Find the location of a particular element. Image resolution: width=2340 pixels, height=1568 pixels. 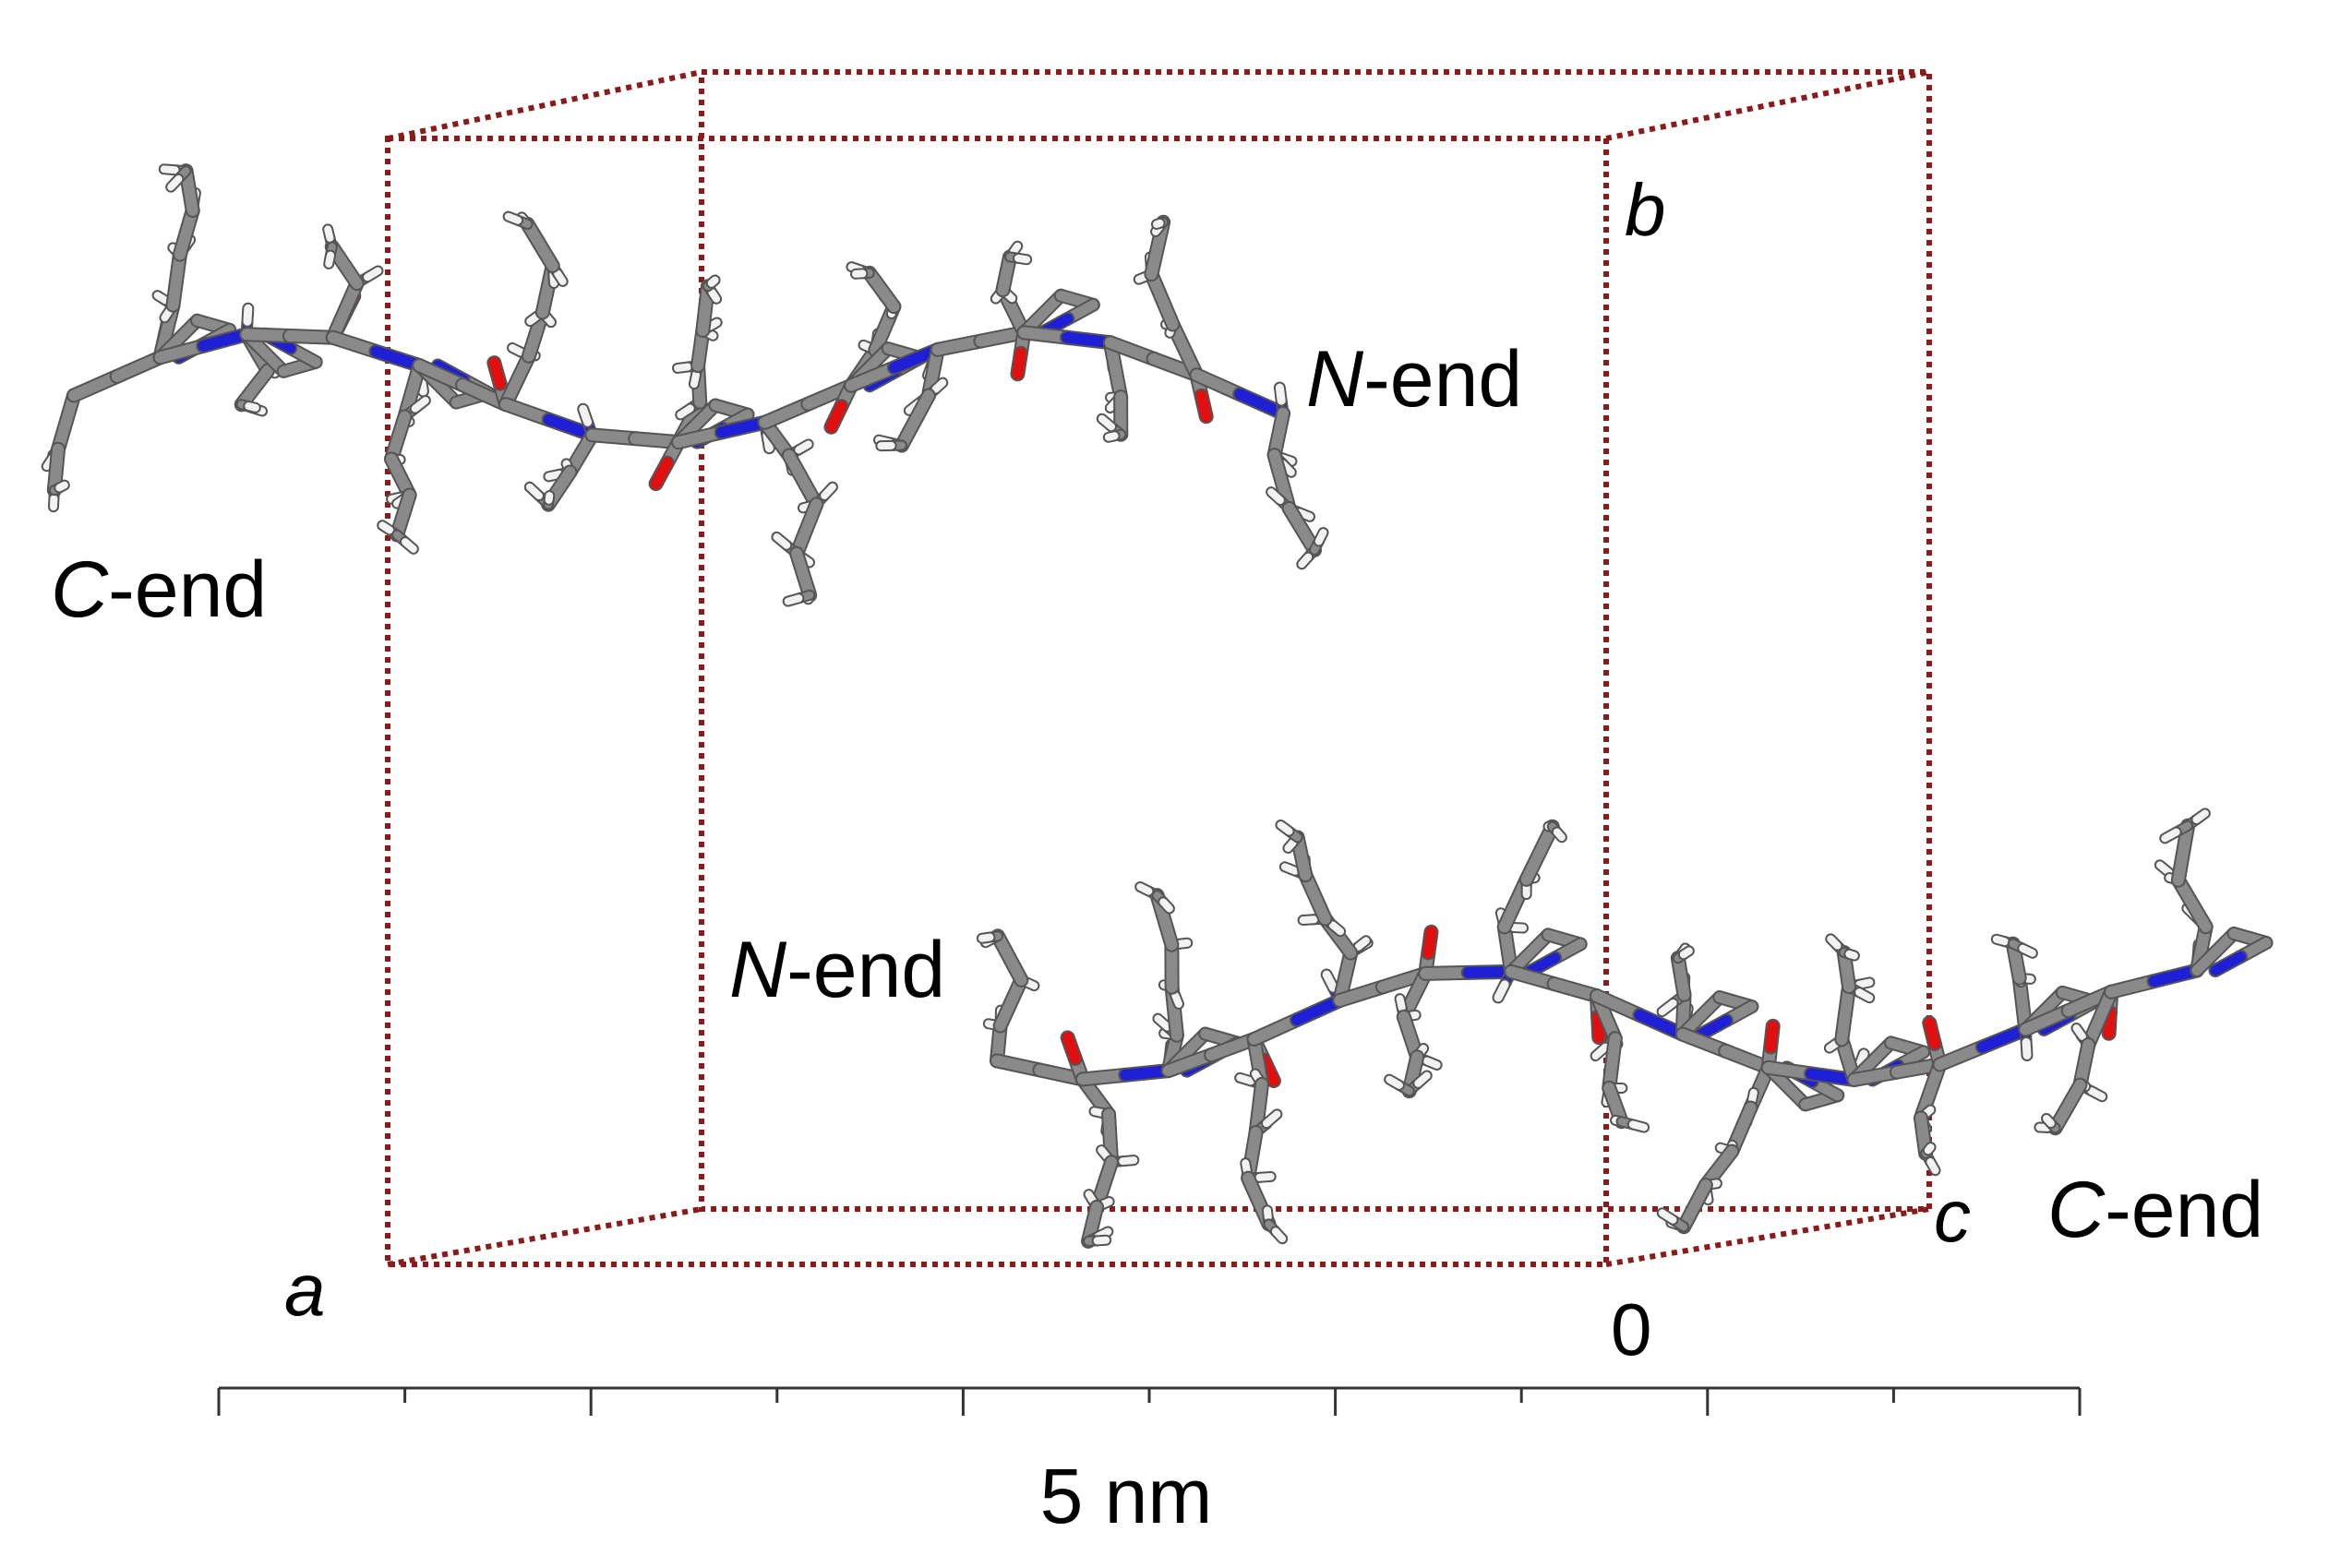

origin-label: 0 is located at coordinates (1631, 1330).